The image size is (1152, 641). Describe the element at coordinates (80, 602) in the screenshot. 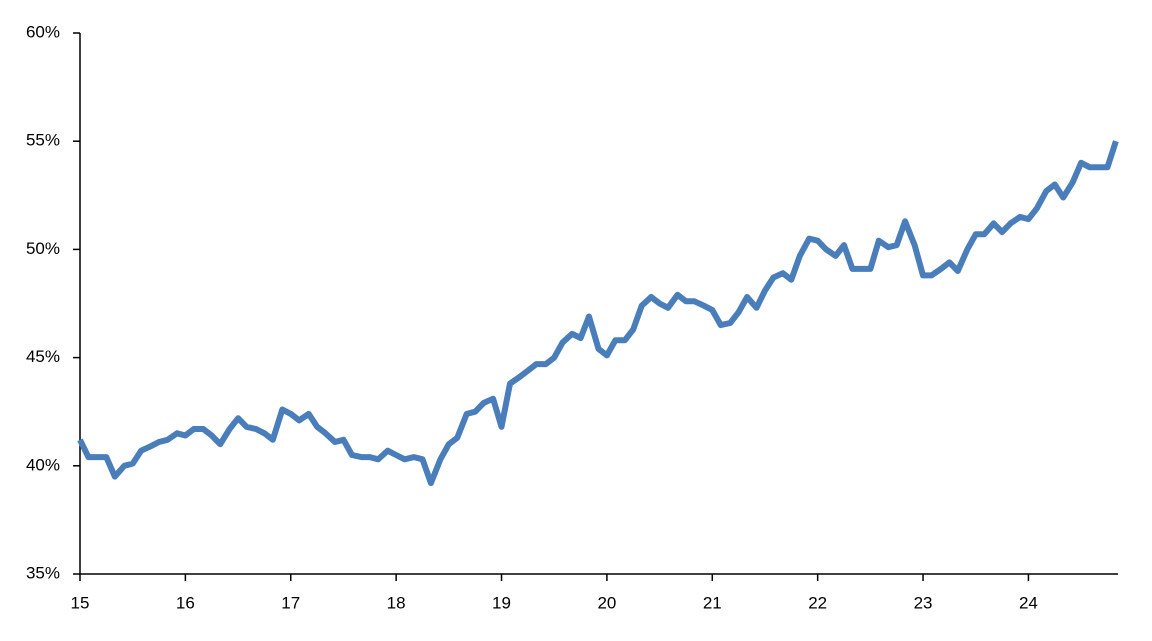

I see `x-tick-label: 15` at that location.